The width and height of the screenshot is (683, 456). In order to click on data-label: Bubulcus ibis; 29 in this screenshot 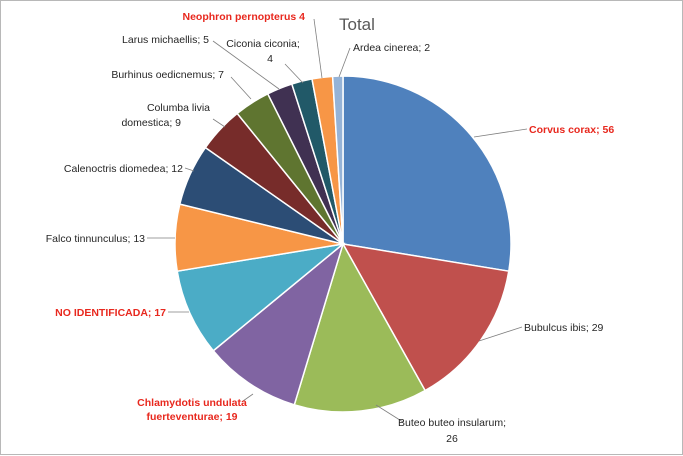, I will do `click(564, 328)`.